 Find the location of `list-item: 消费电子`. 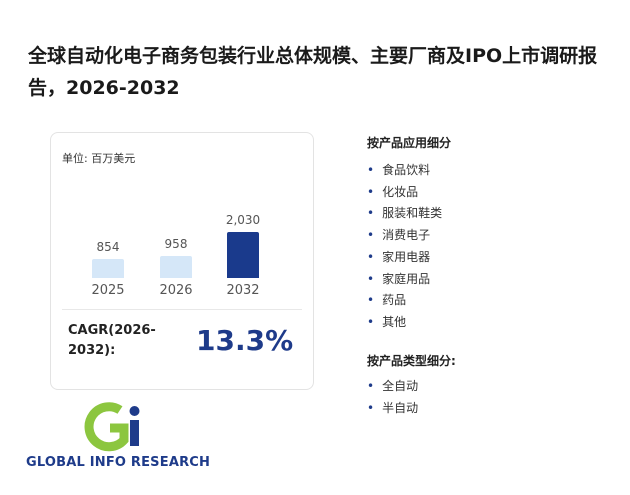

list-item: 消费电子 is located at coordinates (398, 234).